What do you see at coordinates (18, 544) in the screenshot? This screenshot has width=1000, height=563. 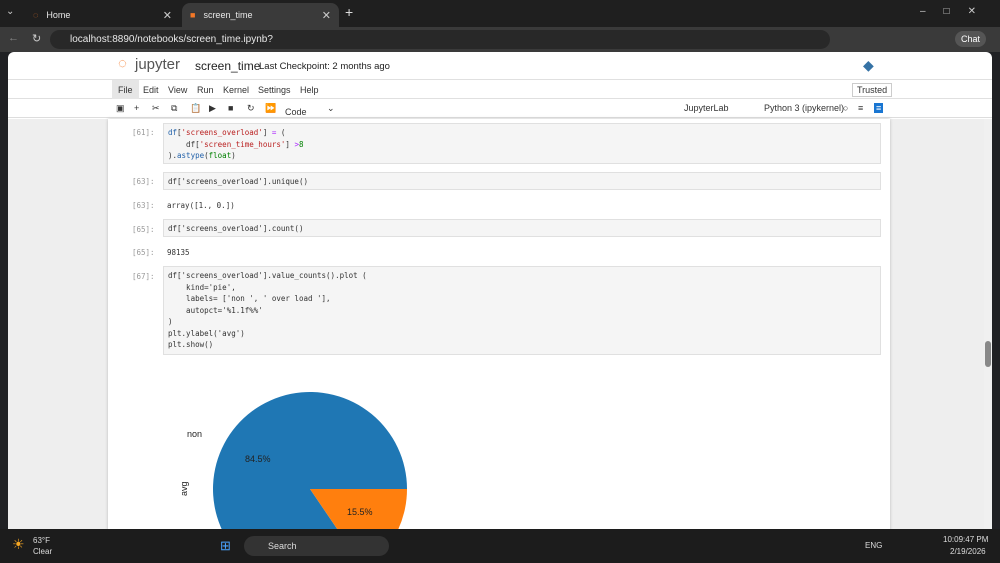 I see `weather-icon: ☀` at bounding box center [18, 544].